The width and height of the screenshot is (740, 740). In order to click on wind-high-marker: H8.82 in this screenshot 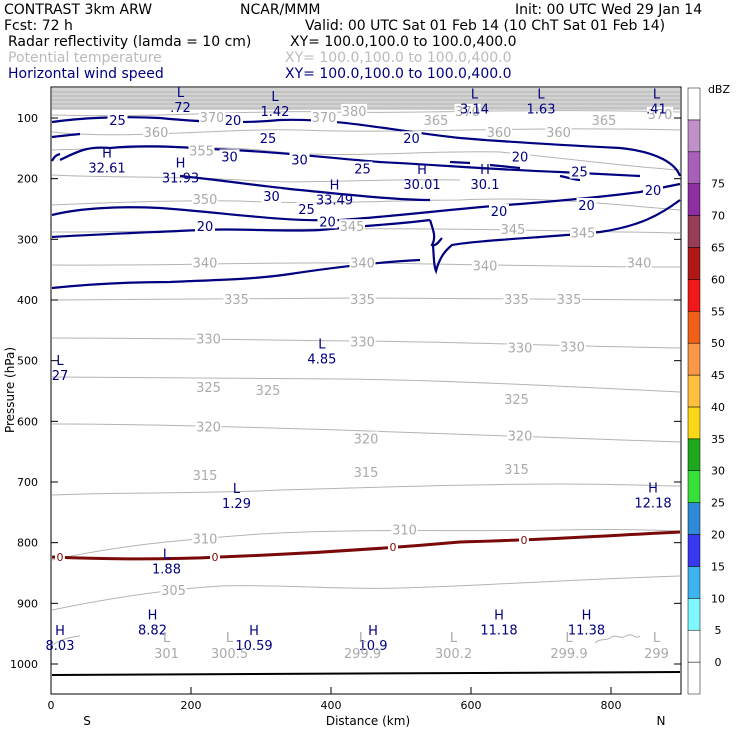, I will do `click(152, 624)`.